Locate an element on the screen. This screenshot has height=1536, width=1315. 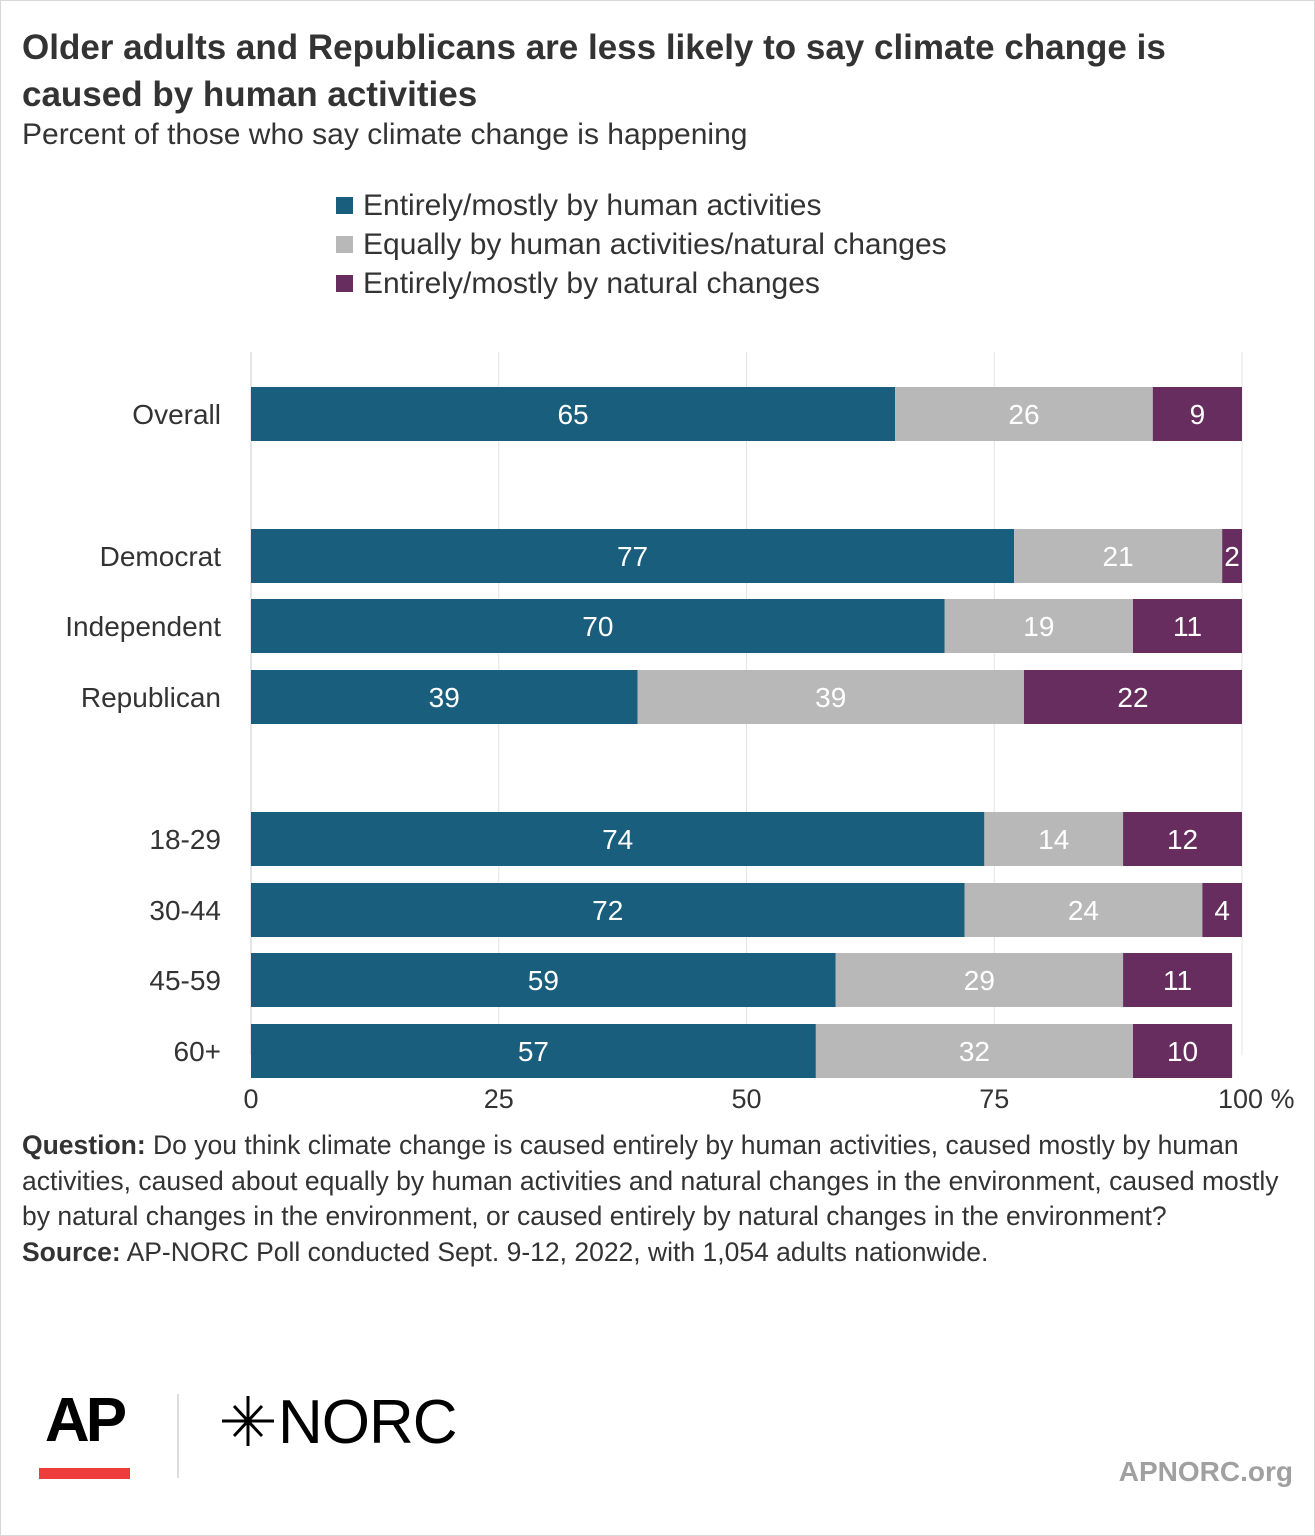
data-label: 4 is located at coordinates (1222, 910).